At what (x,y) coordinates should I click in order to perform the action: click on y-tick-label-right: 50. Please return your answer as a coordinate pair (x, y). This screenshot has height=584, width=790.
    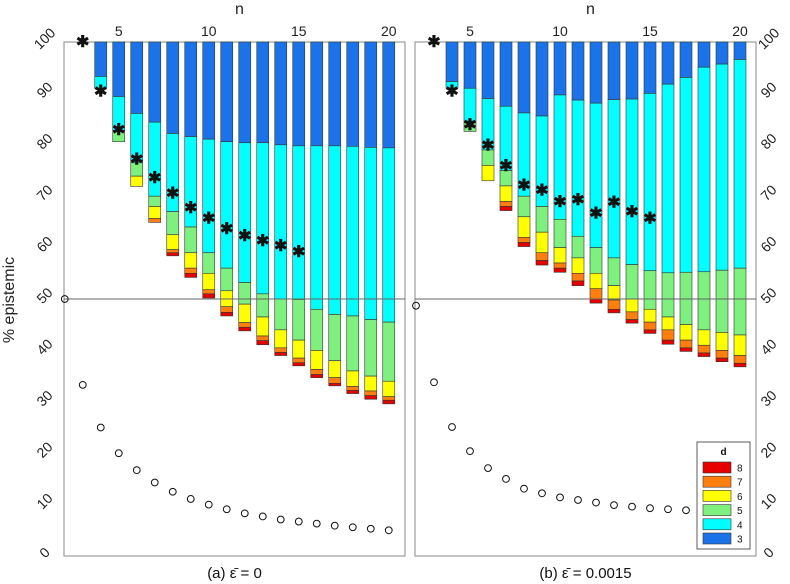
    Looking at the image, I should click on (768, 295).